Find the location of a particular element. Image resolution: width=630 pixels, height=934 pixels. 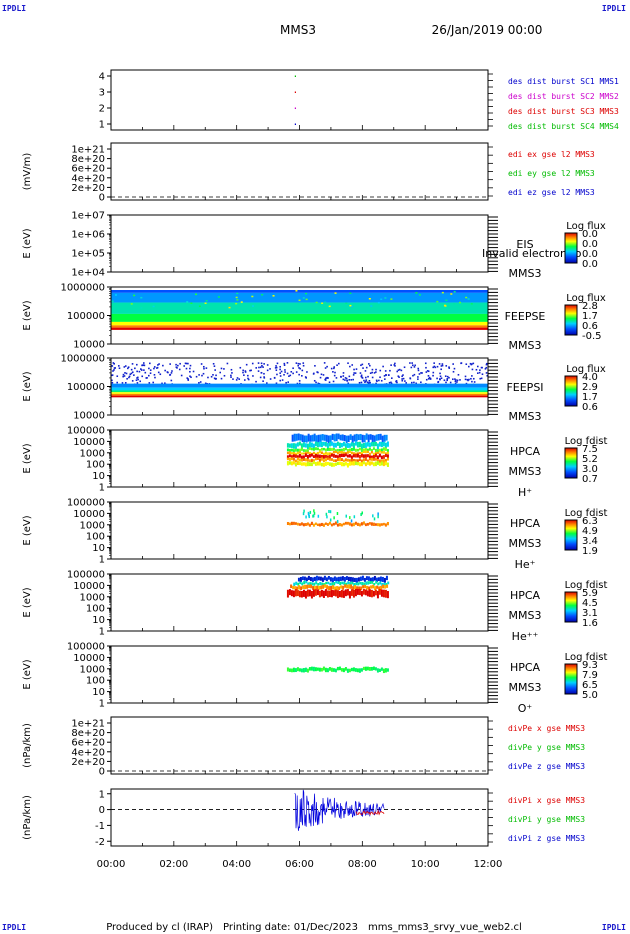

colorbar-tick-label: 3.4 is located at coordinates (590, 541).